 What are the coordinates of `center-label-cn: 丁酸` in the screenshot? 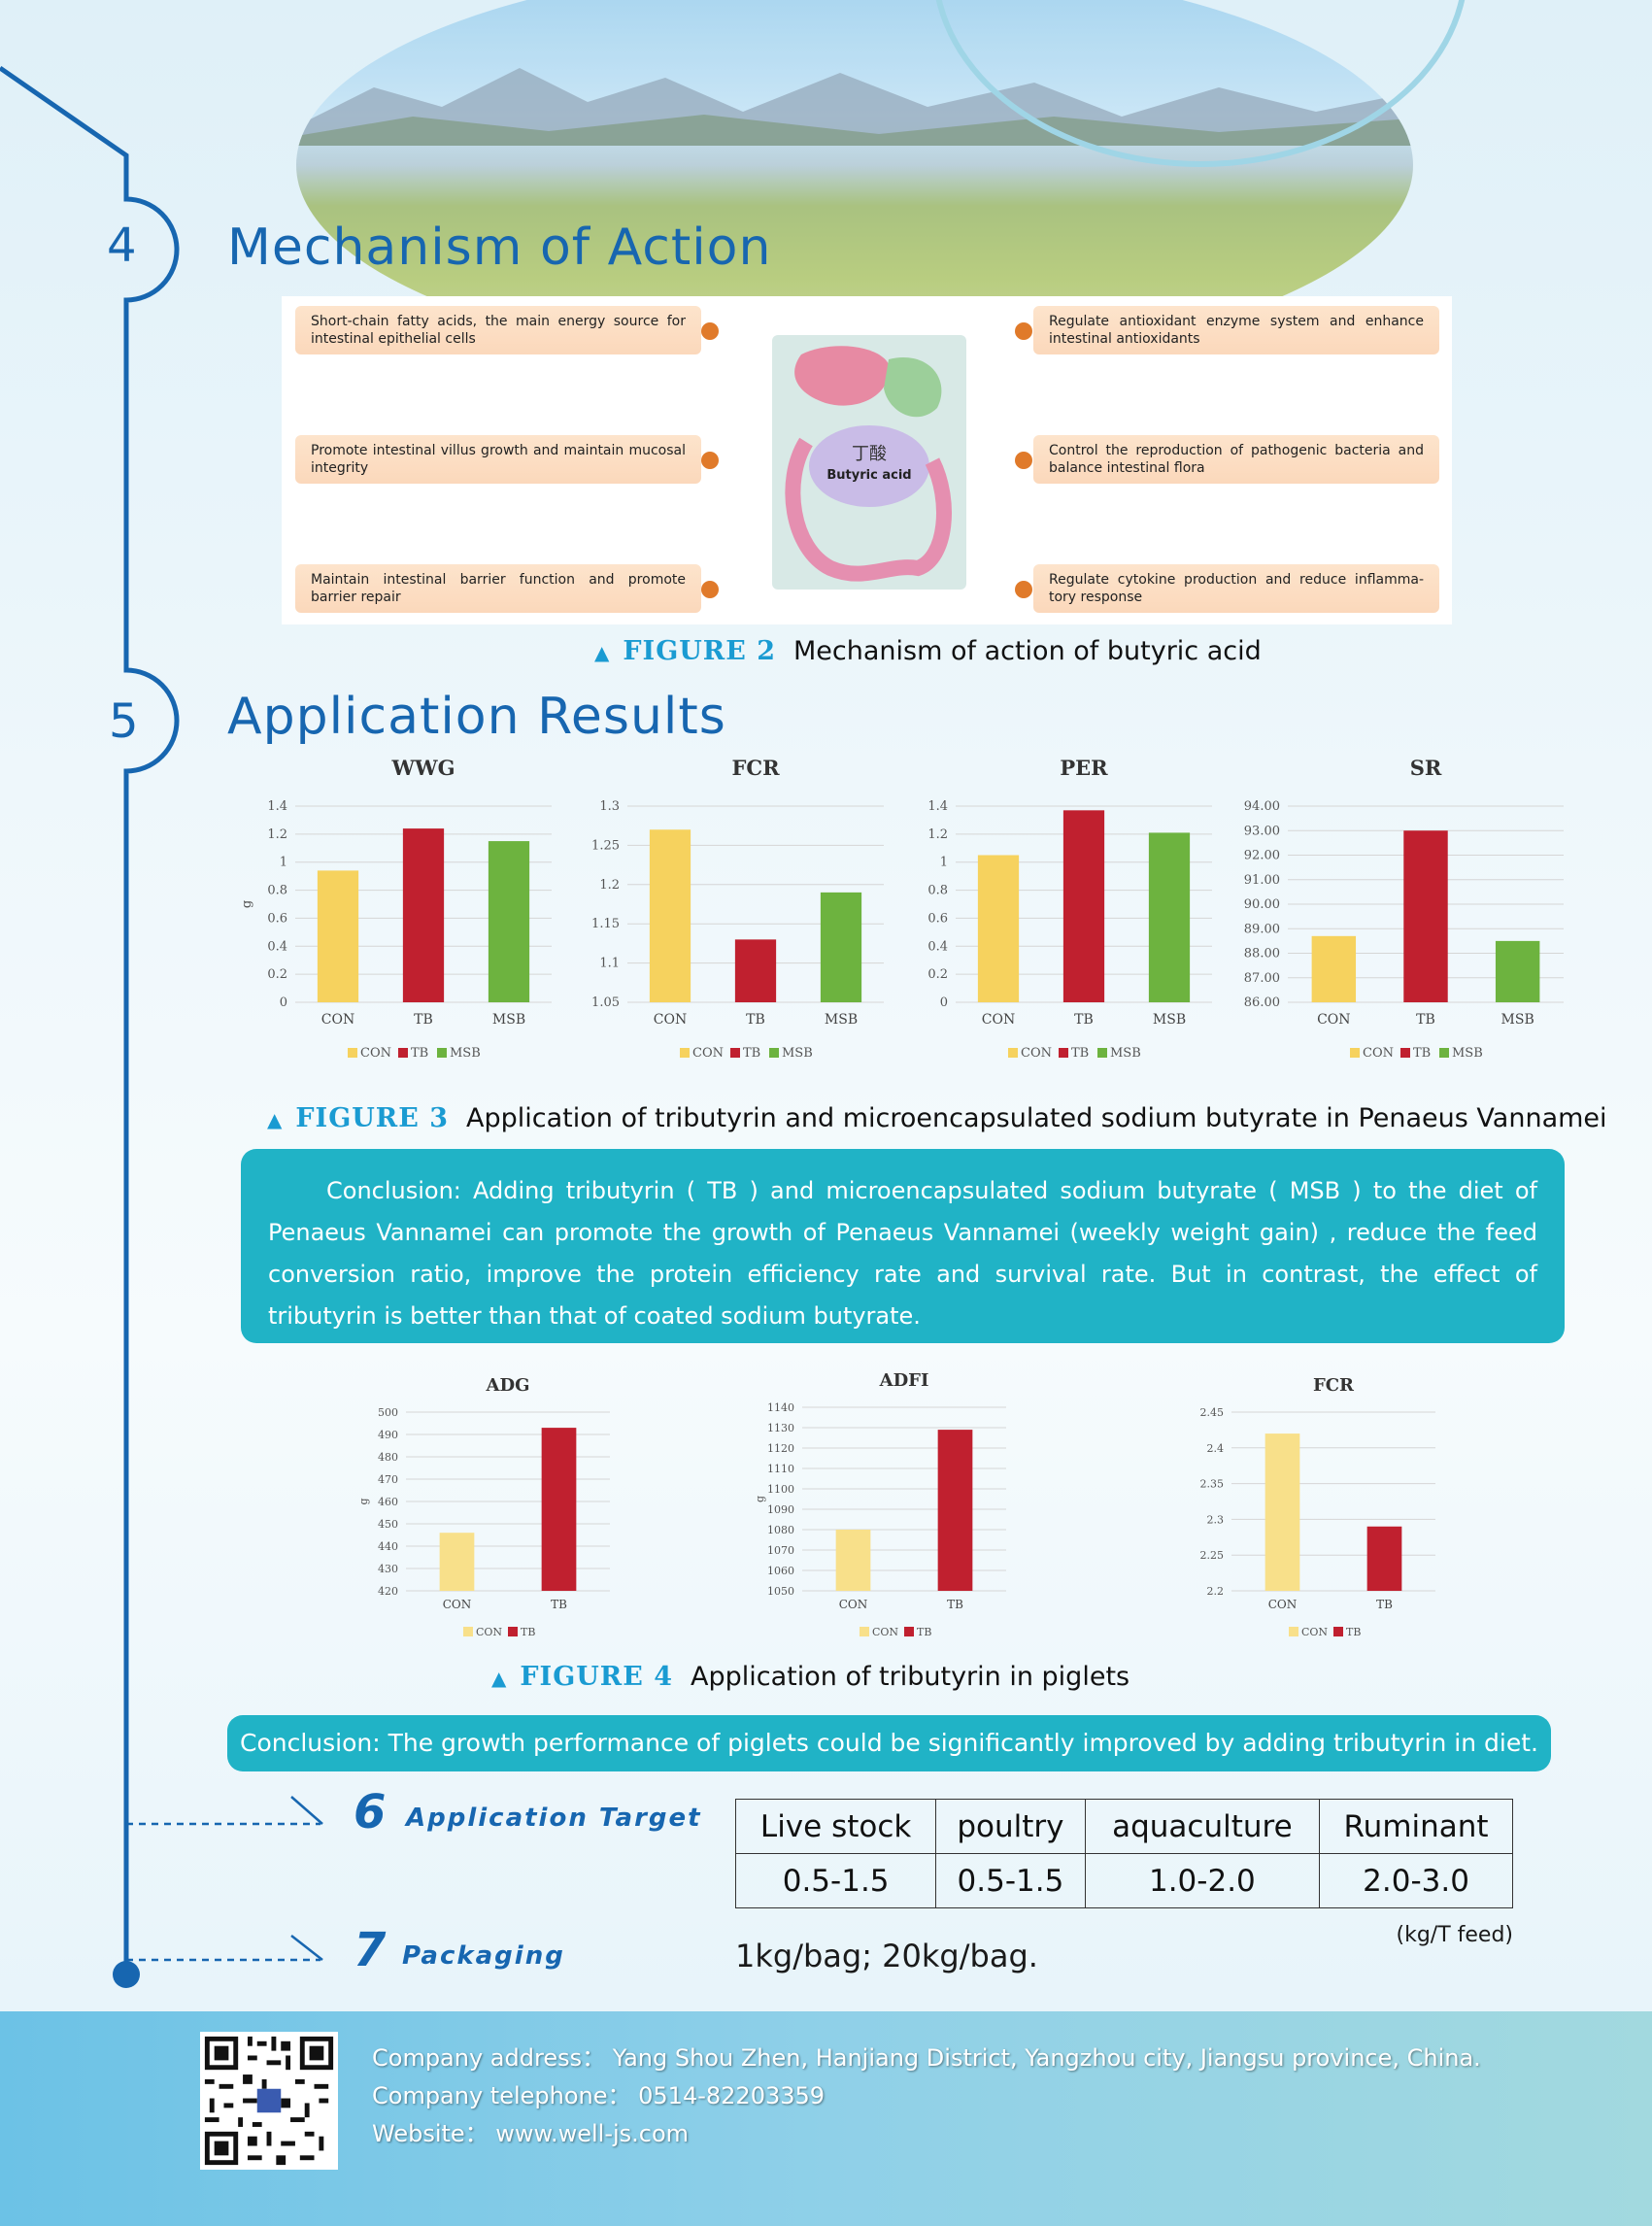 It's located at (869, 454).